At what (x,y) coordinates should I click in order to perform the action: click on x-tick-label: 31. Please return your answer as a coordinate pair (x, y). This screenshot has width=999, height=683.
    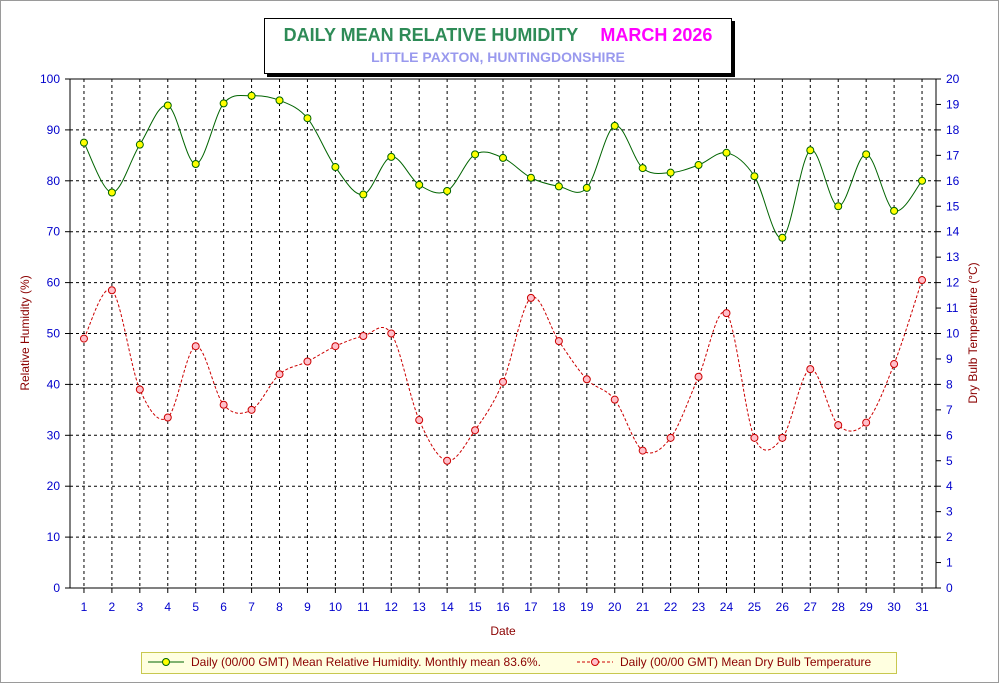
    Looking at the image, I should click on (922, 607).